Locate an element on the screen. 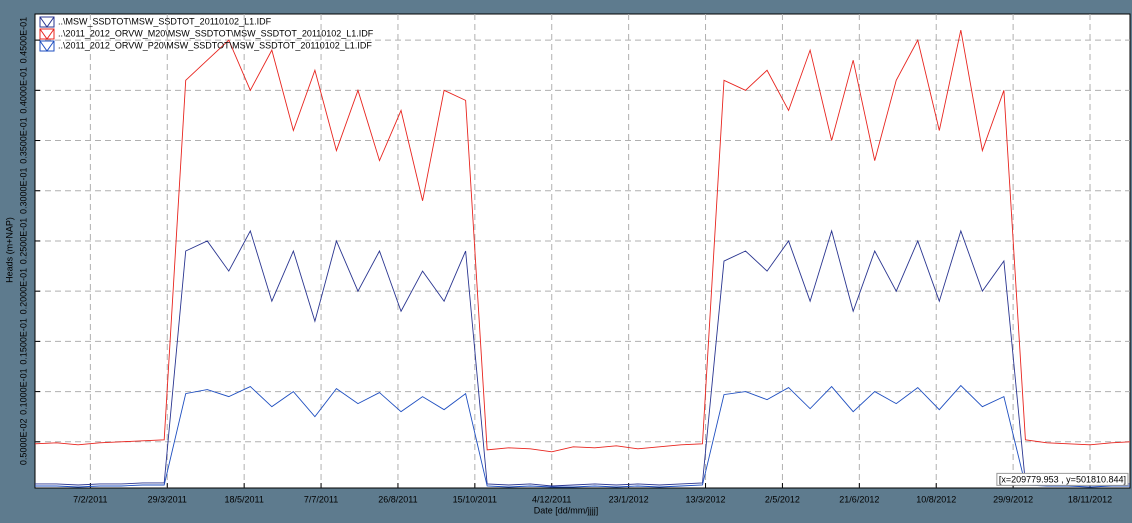 Image resolution: width=1132 pixels, height=523 pixels. x-tick-label: 18/11/2012 is located at coordinates (1090, 499).